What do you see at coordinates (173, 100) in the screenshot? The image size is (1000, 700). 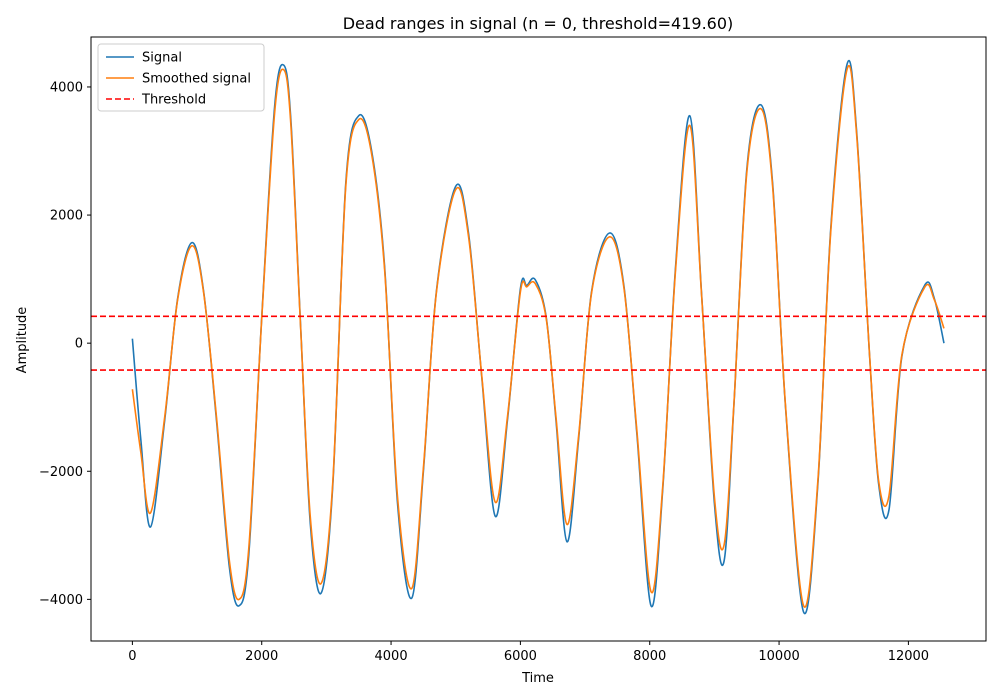 I see `legend-label-threshold: Threshold` at bounding box center [173, 100].